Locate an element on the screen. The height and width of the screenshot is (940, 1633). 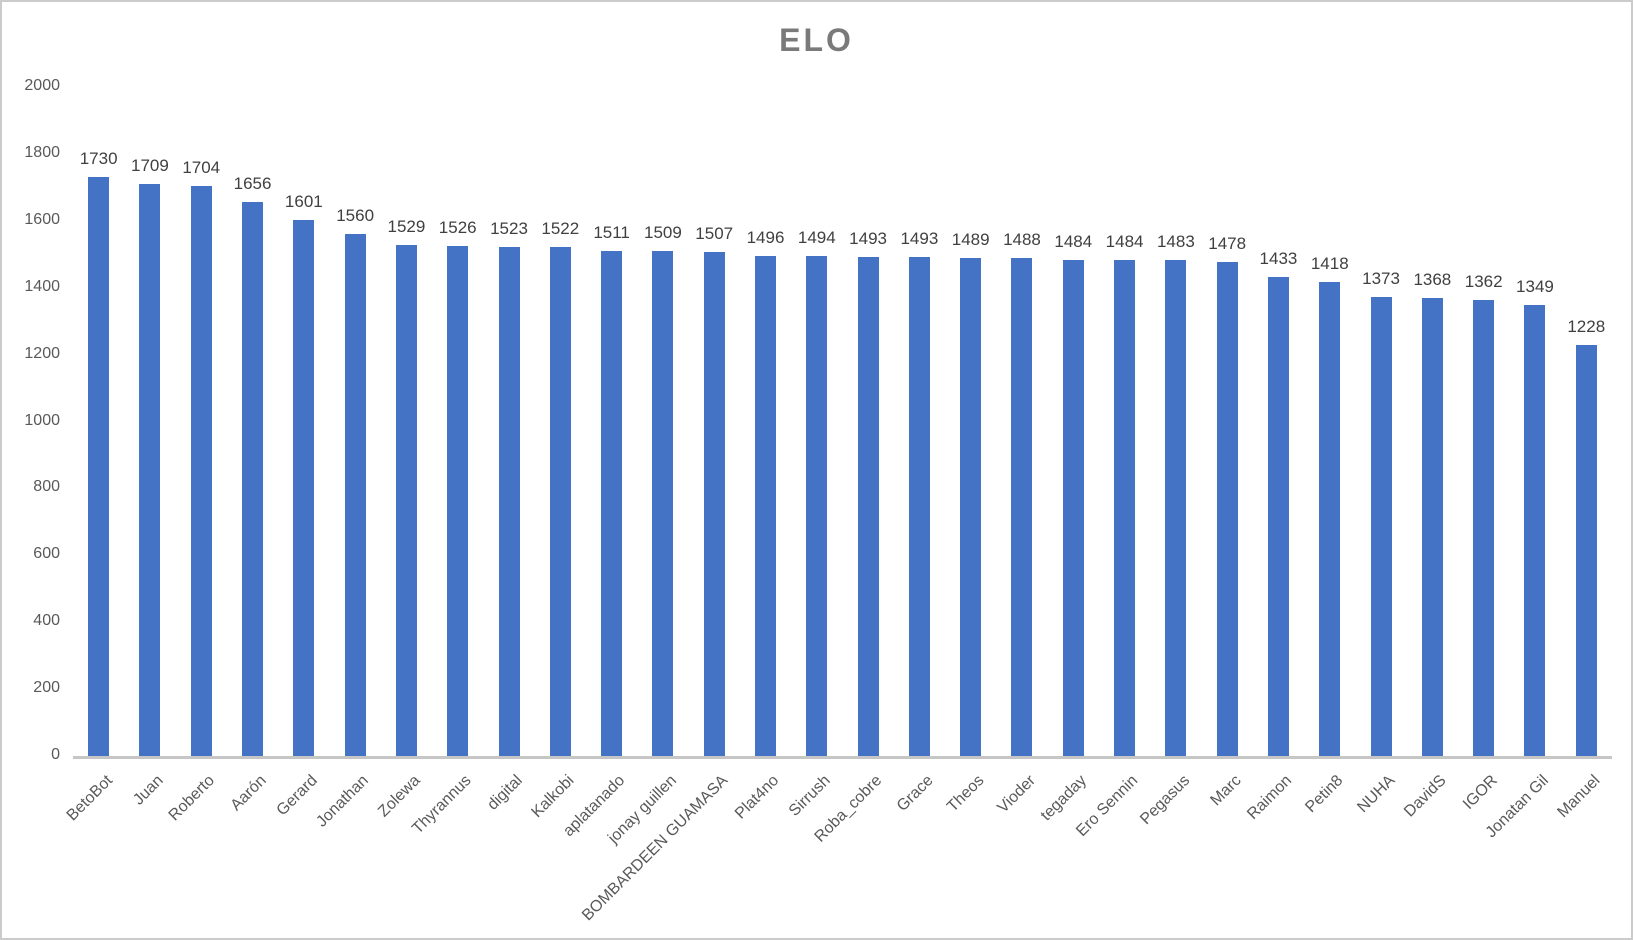
bar-group: 1489 is located at coordinates (970, 421).